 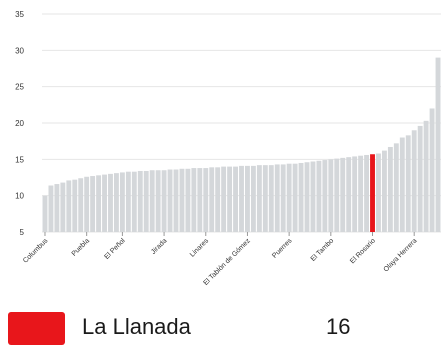 I want to click on y-tick-label: 35, so click(x=19, y=14).